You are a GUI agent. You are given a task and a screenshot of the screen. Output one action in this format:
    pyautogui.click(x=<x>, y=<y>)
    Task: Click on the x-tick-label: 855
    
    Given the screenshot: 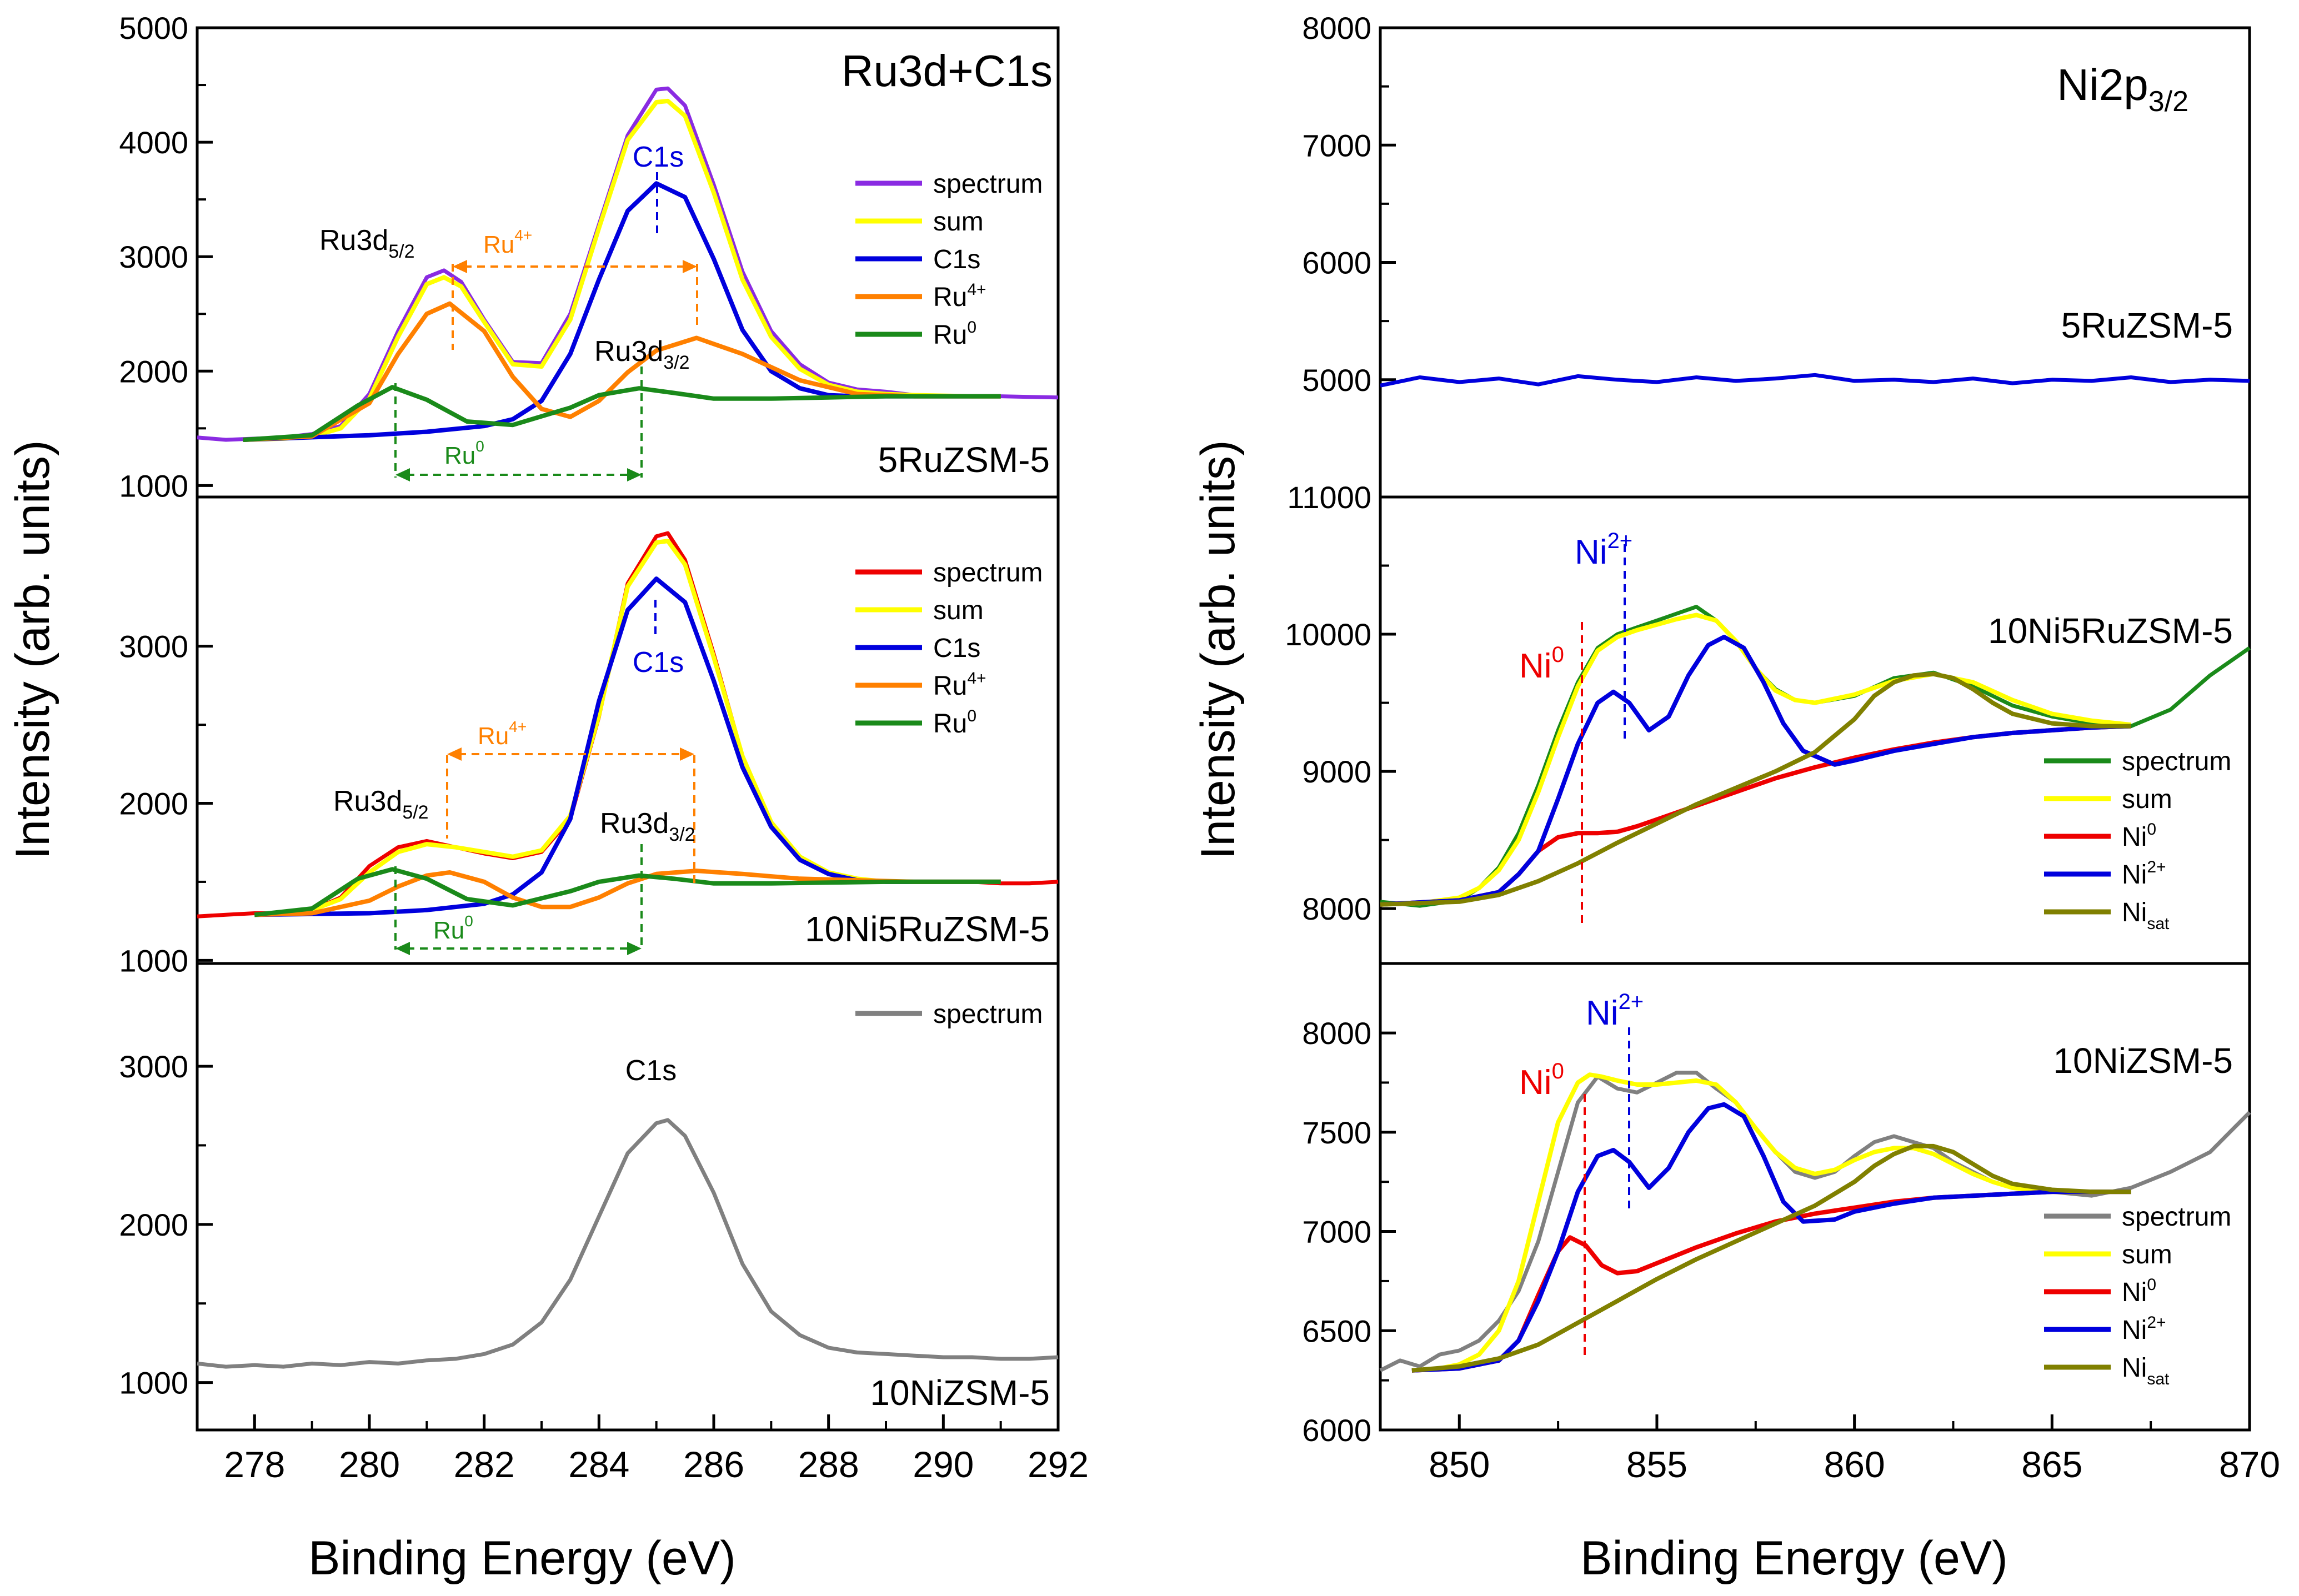 What is the action you would take?
    pyautogui.click(x=1656, y=1464)
    